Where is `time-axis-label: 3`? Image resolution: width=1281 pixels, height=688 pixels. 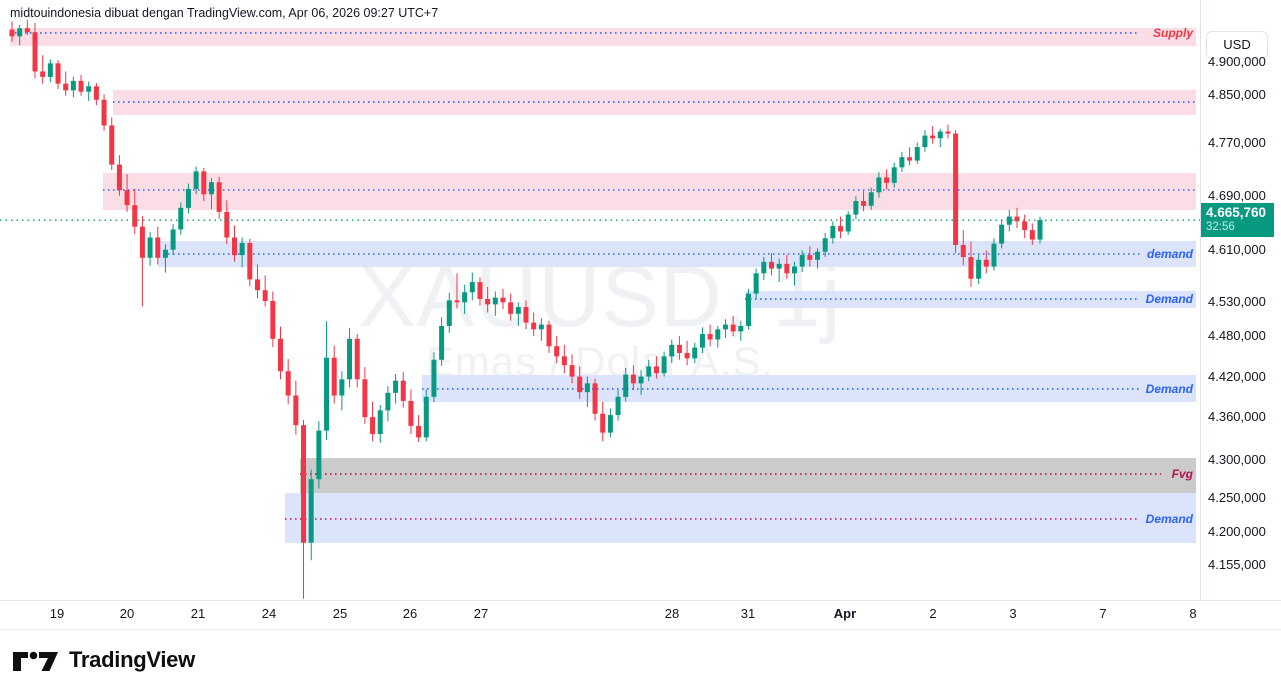
time-axis-label: 3 is located at coordinates (1013, 613).